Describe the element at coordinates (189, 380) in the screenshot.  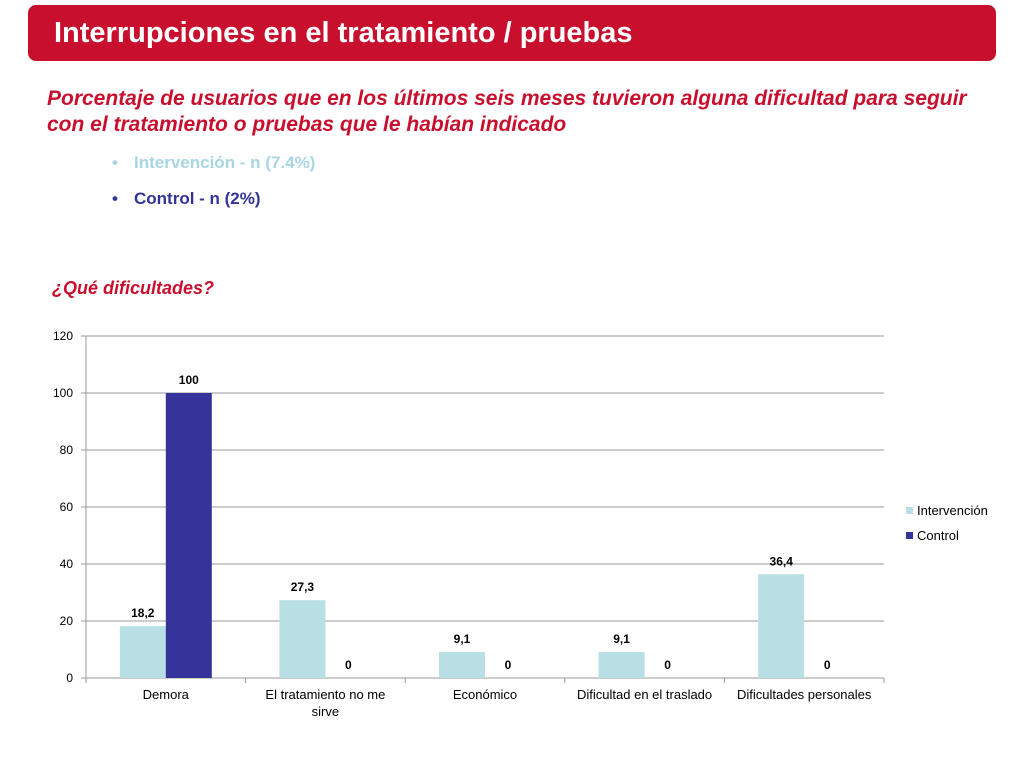
I see `data-label: 100` at that location.